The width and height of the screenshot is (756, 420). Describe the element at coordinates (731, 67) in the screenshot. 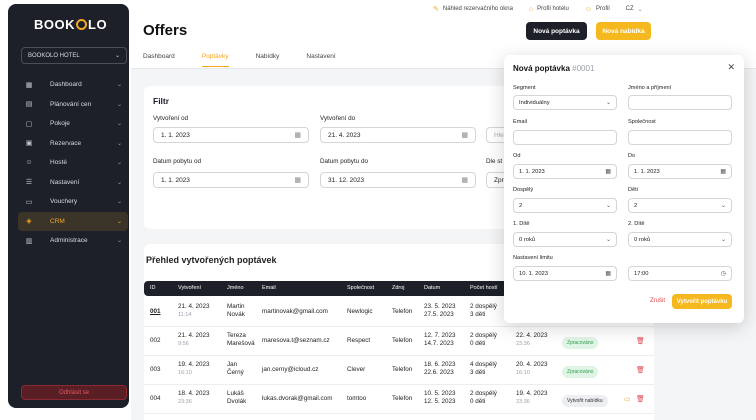

I see `close-icon: ✕` at that location.